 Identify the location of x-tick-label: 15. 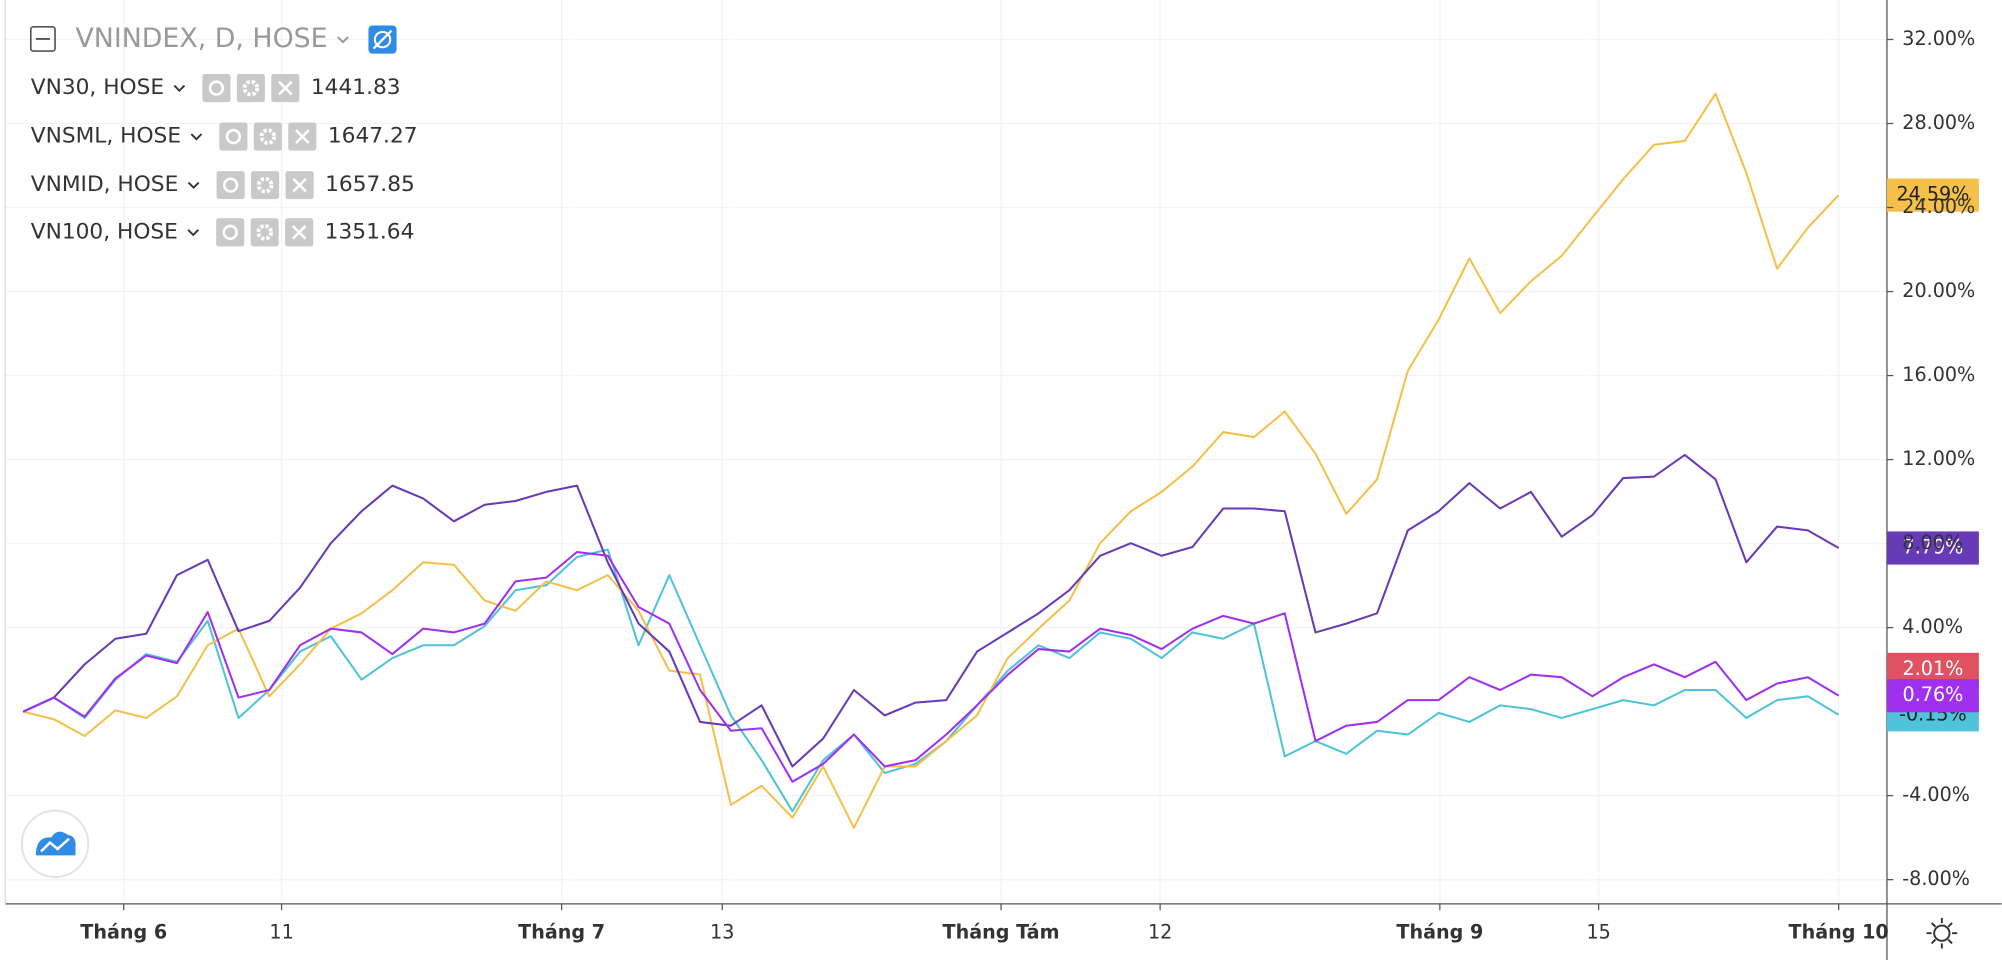
(1598, 932).